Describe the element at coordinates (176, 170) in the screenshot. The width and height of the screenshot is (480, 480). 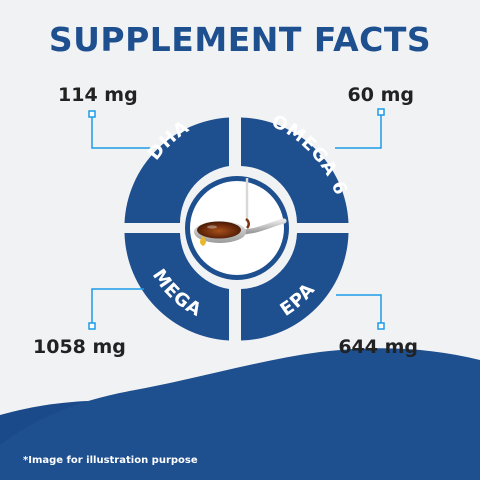
I see `quadrant-dha` at that location.